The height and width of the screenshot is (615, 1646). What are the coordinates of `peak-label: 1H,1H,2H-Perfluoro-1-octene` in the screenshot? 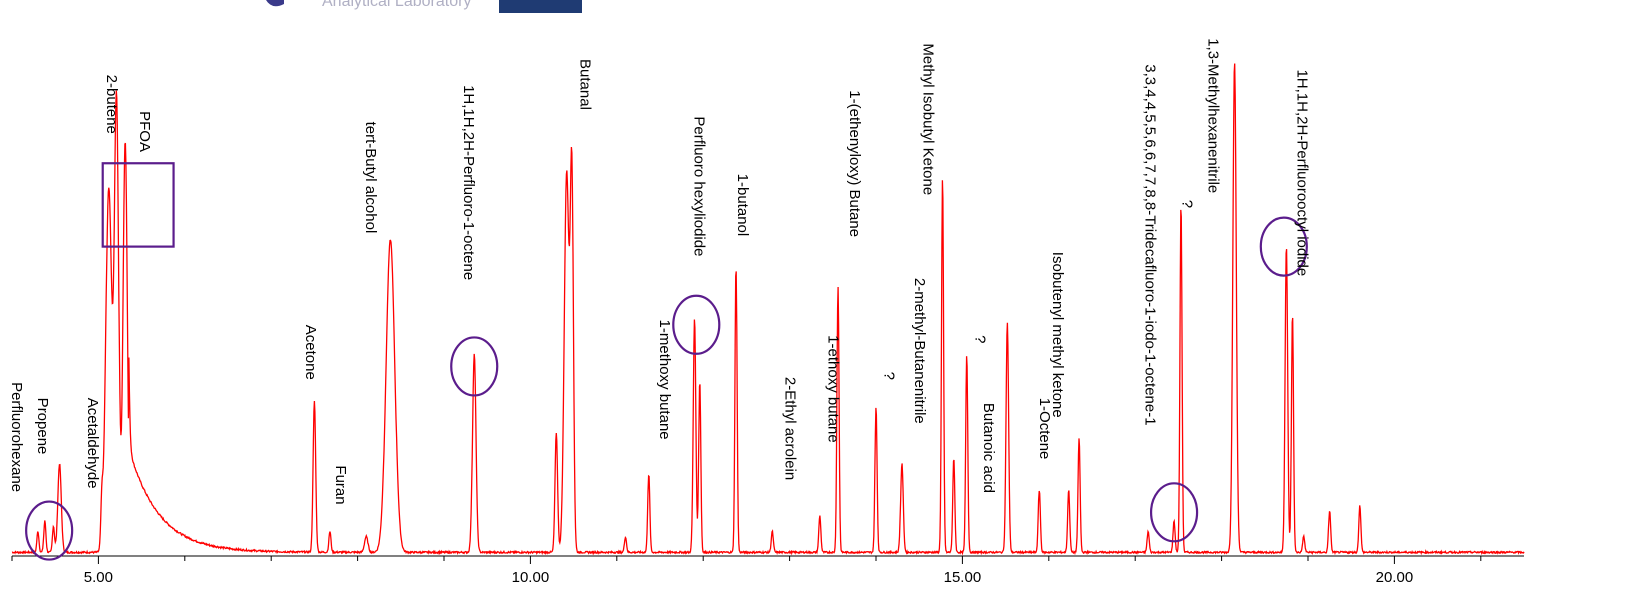 It's located at (468, 182).